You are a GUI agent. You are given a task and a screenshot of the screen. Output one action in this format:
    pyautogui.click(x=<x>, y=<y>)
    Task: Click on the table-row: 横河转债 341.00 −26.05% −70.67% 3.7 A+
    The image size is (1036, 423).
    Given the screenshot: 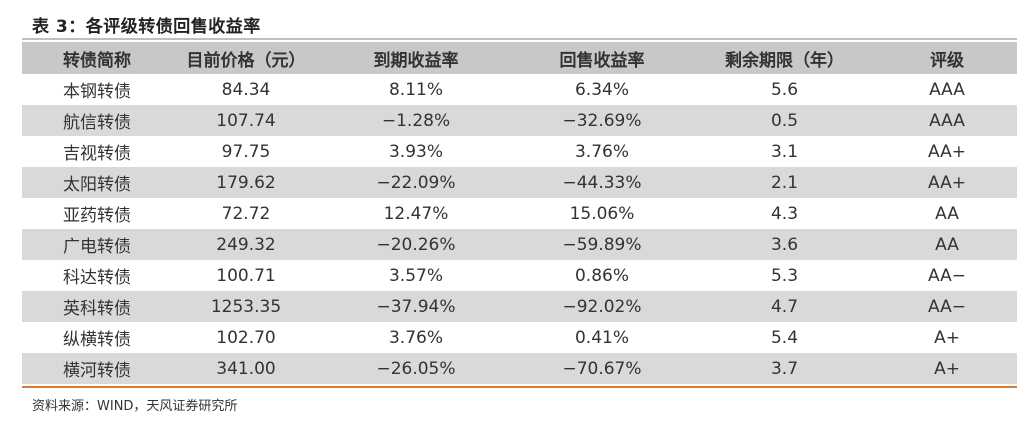 What is the action you would take?
    pyautogui.click(x=519, y=368)
    